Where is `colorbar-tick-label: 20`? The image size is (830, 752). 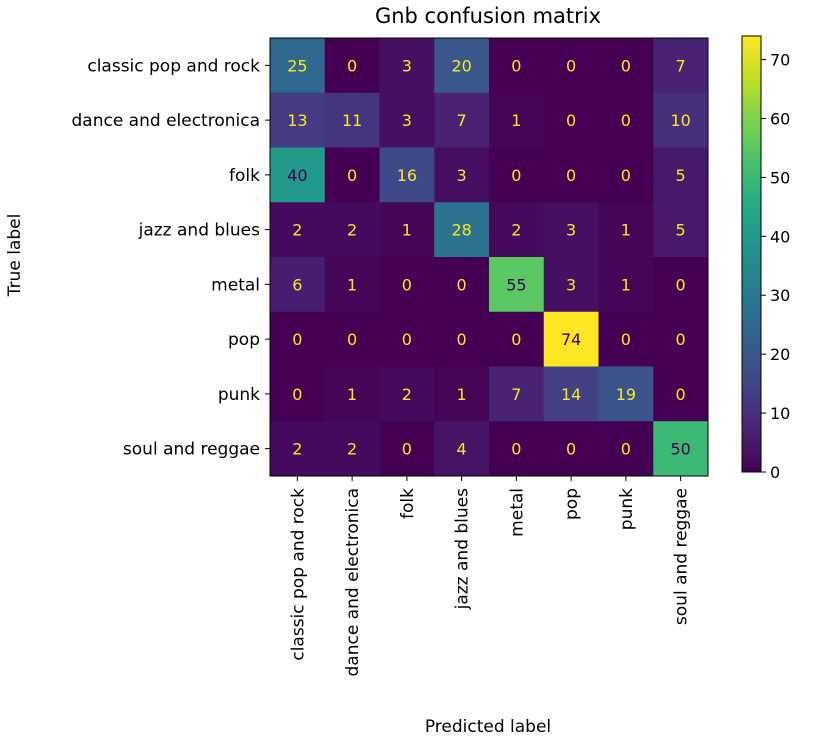
colorbar-tick-label: 20 is located at coordinates (780, 354).